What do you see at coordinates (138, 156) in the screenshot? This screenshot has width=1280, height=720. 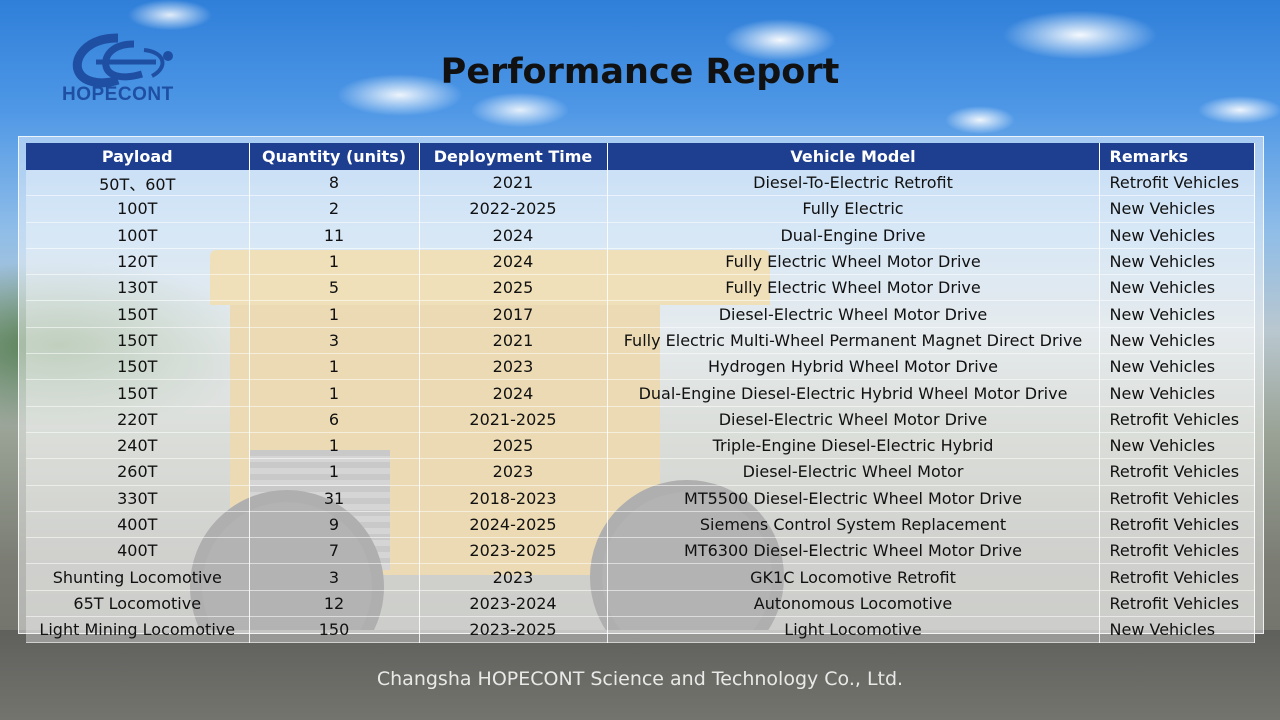 I see `column-header-payload: Payload` at bounding box center [138, 156].